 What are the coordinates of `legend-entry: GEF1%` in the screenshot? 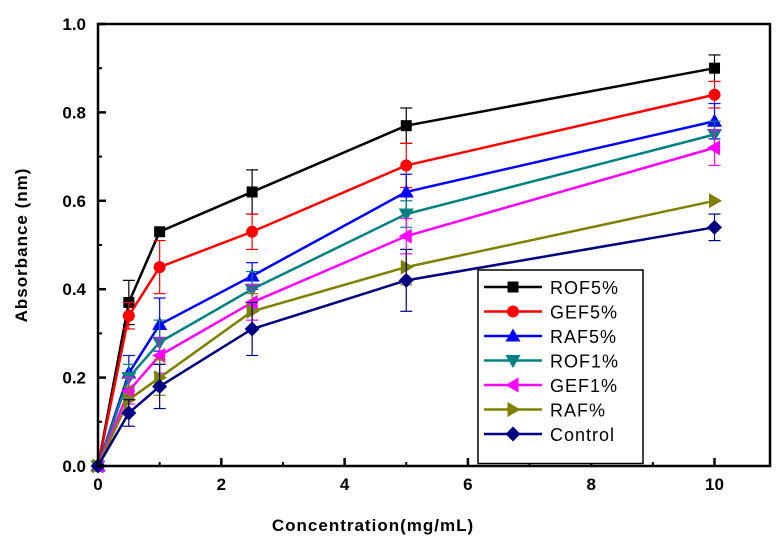 It's located at (551, 386).